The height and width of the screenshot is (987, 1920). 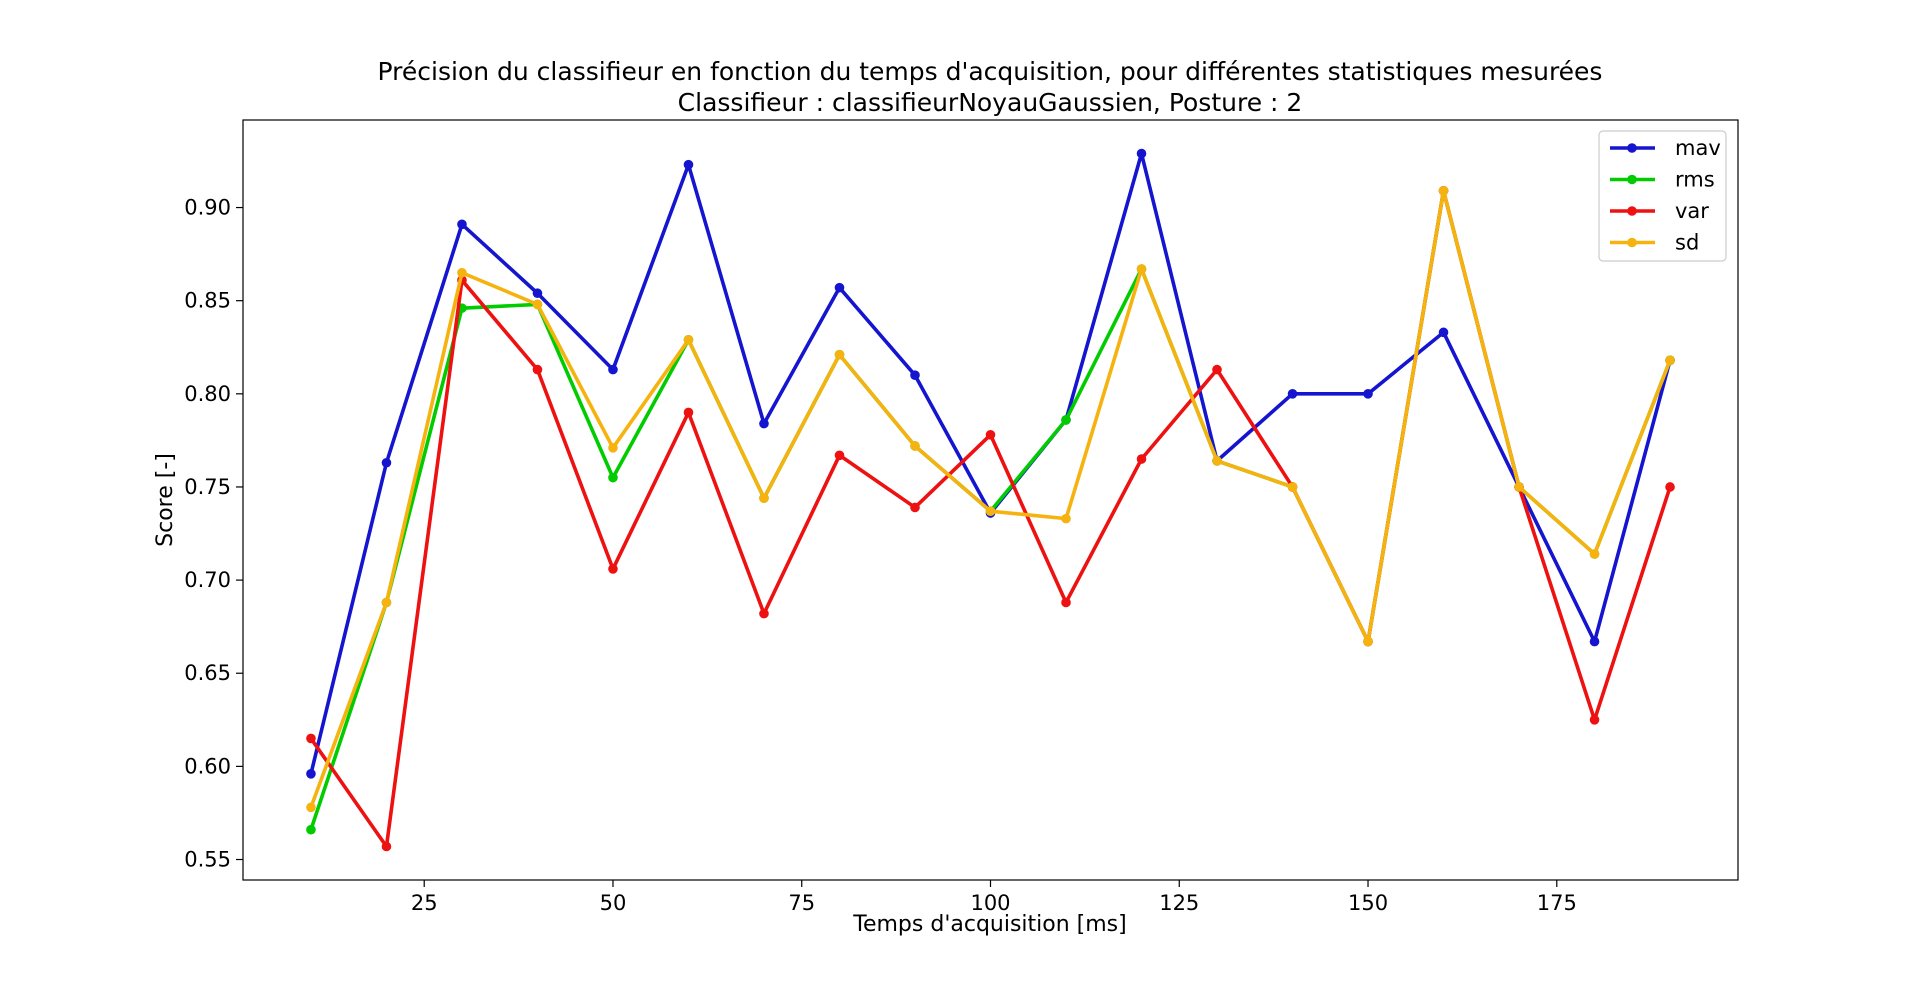 What do you see at coordinates (207, 301) in the screenshot?
I see `y-tick-label: 0.85` at bounding box center [207, 301].